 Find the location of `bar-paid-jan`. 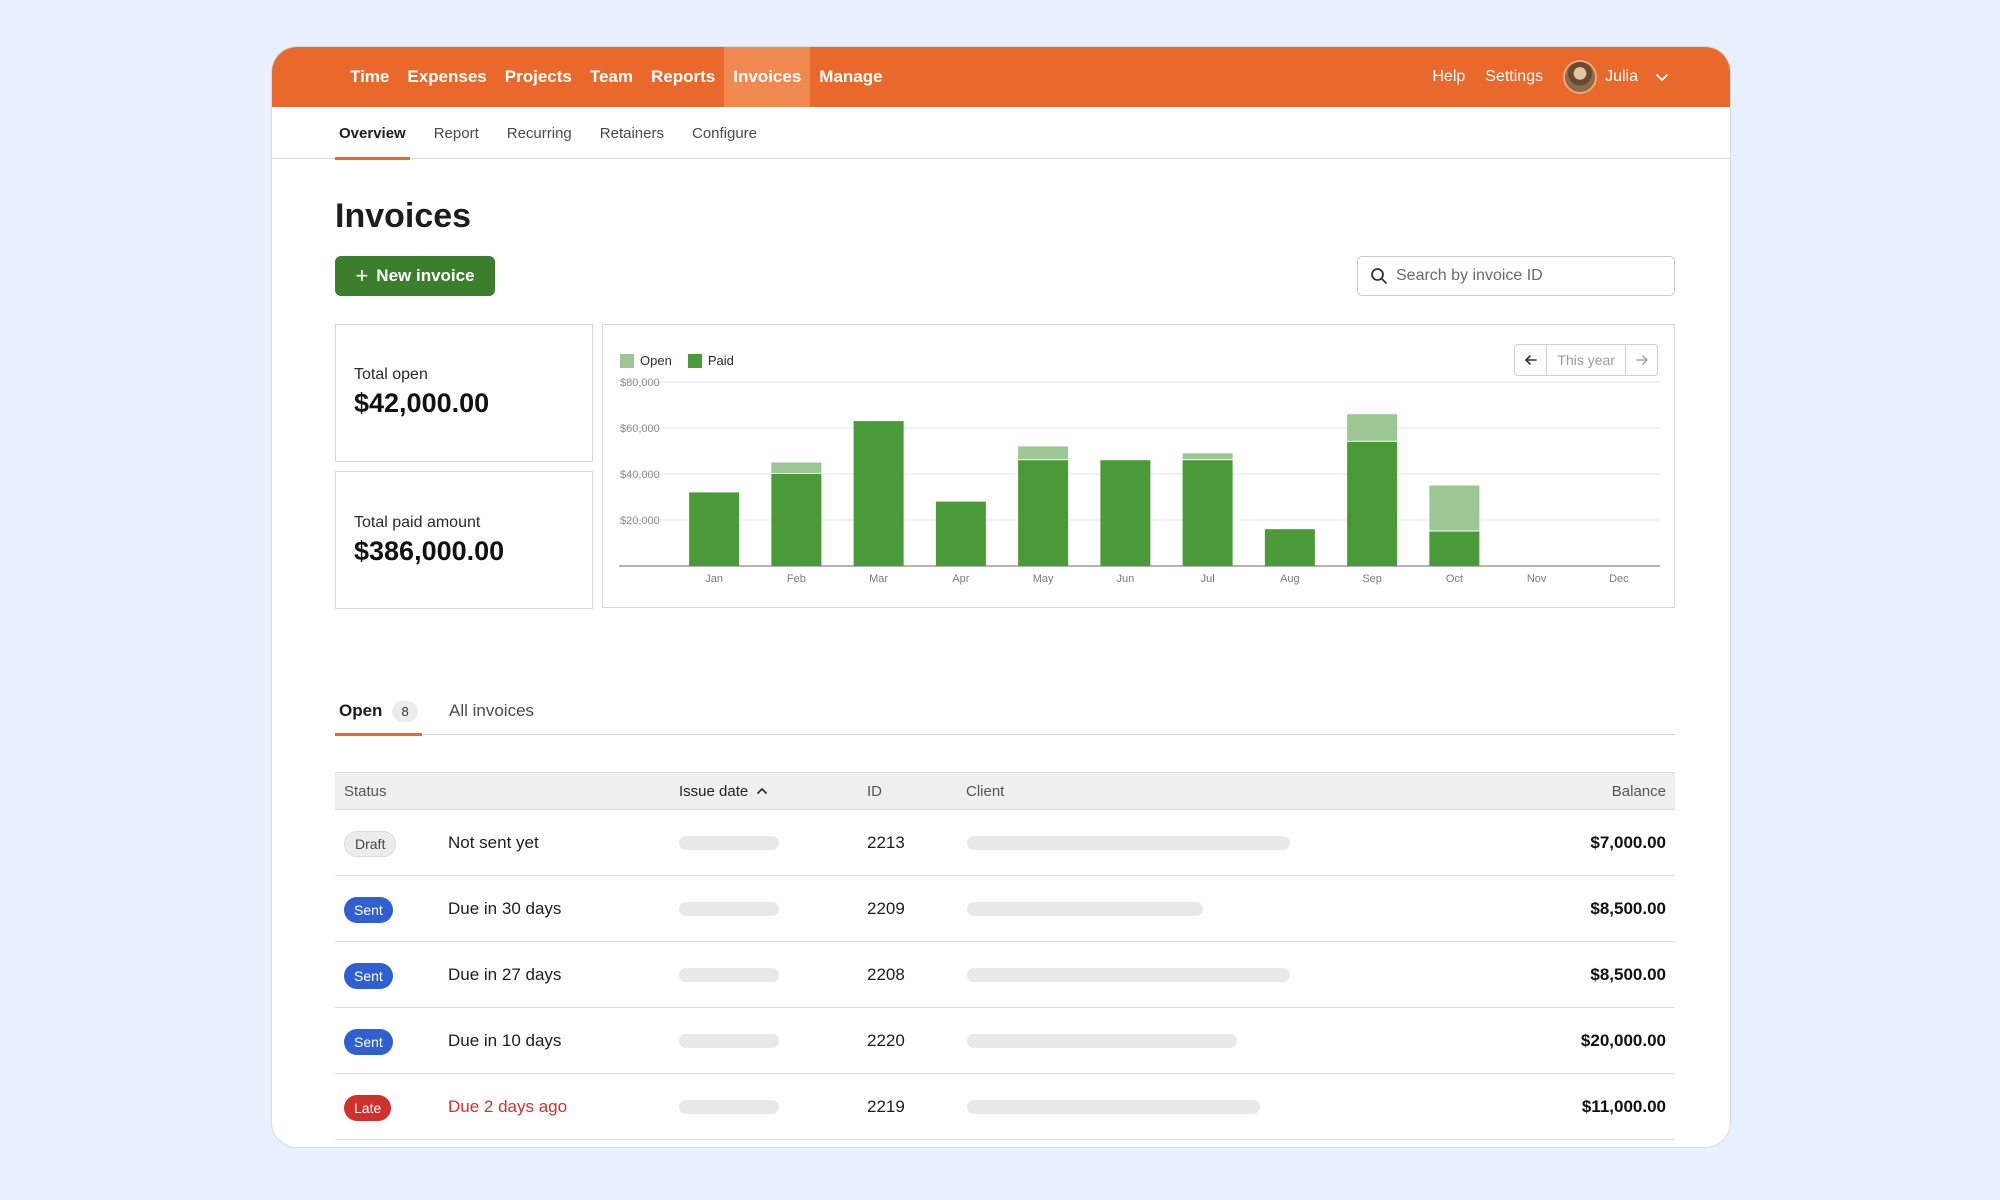

bar-paid-jan is located at coordinates (714, 529).